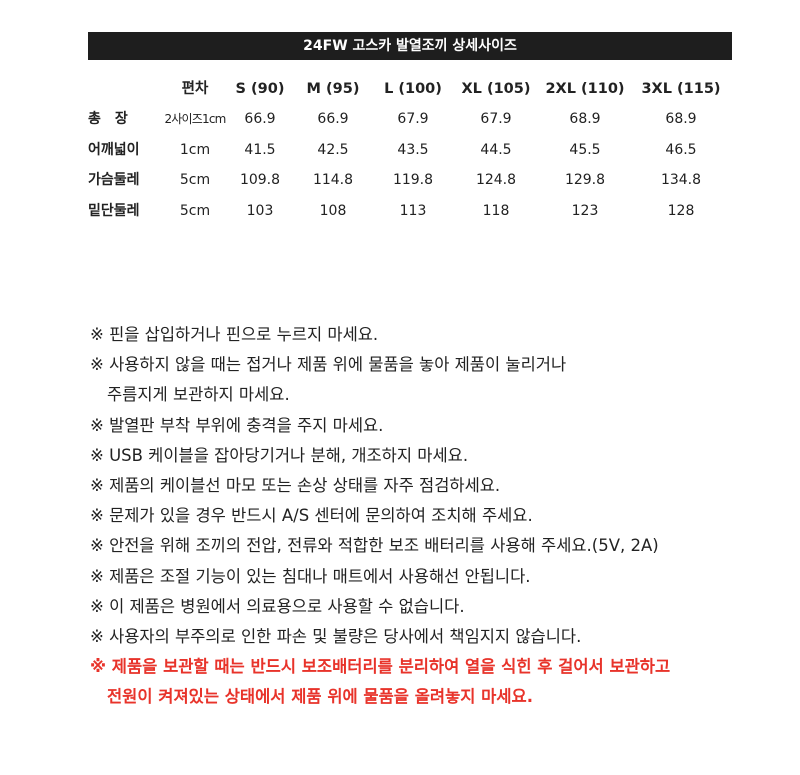 This screenshot has width=800, height=775. I want to click on note-item: ※ 사용자의 부주의로 인한 파손 및 불량은 당사에서 책임지지 않습니다., so click(336, 636).